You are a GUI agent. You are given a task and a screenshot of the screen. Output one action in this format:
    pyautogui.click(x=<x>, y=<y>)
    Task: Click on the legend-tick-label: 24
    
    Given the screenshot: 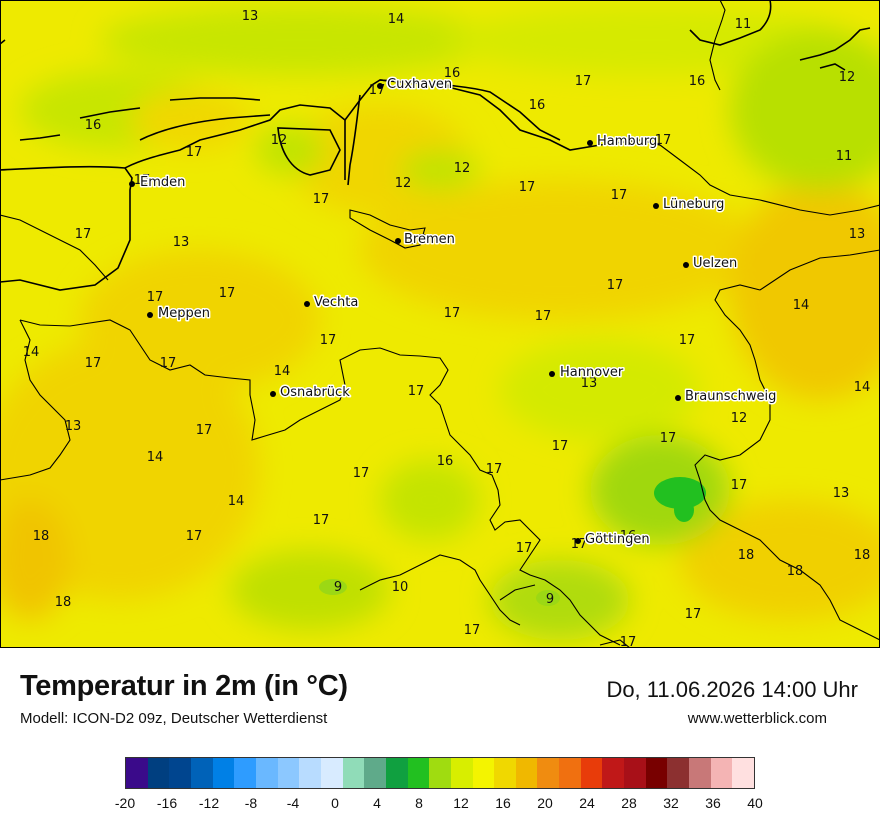 What is the action you would take?
    pyautogui.click(x=587, y=803)
    